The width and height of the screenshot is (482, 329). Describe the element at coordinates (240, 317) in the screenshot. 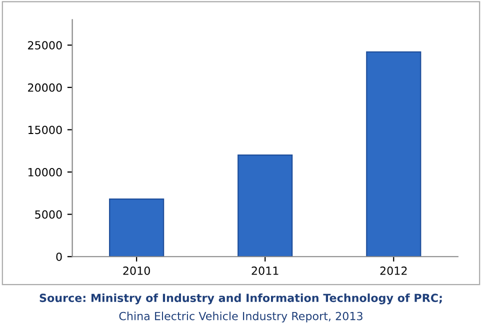

I see `text: China Electric Vehicle Industry Report, 2013` at that location.